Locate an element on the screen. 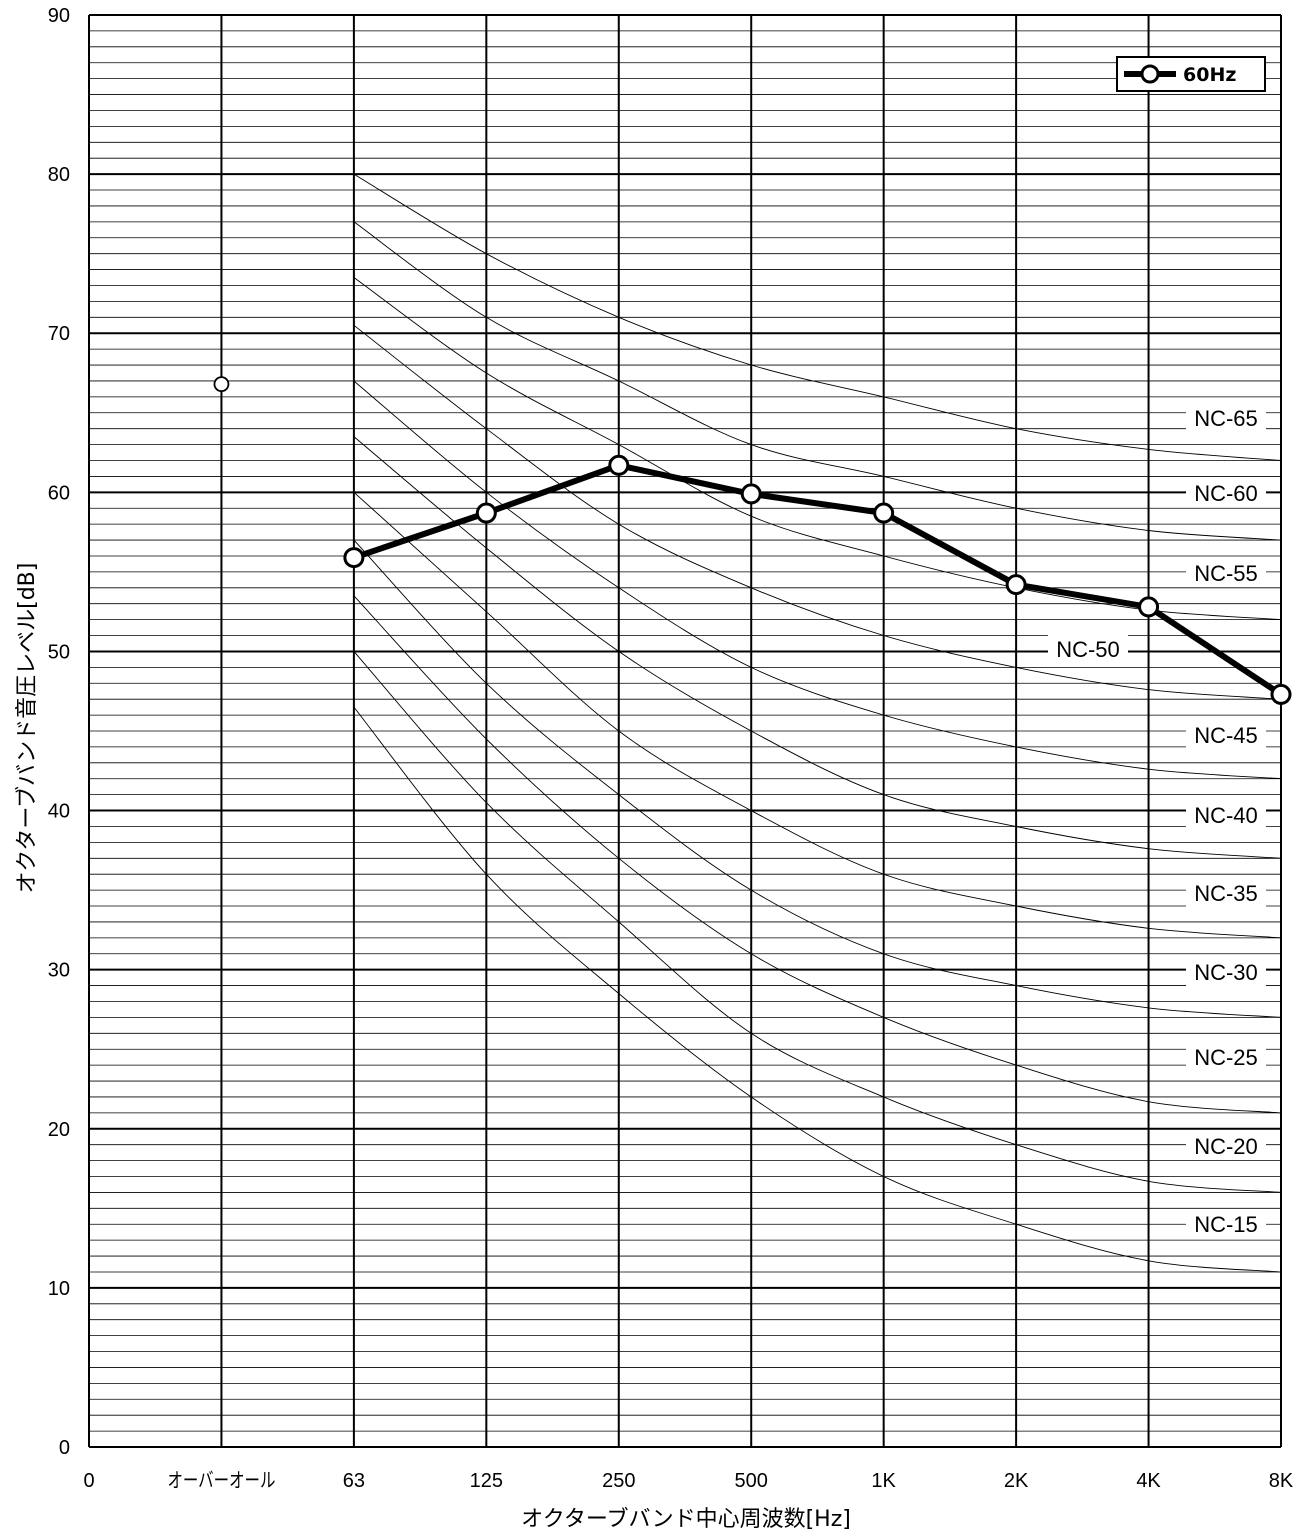  x-tick-label: 1K is located at coordinates (883, 1481).